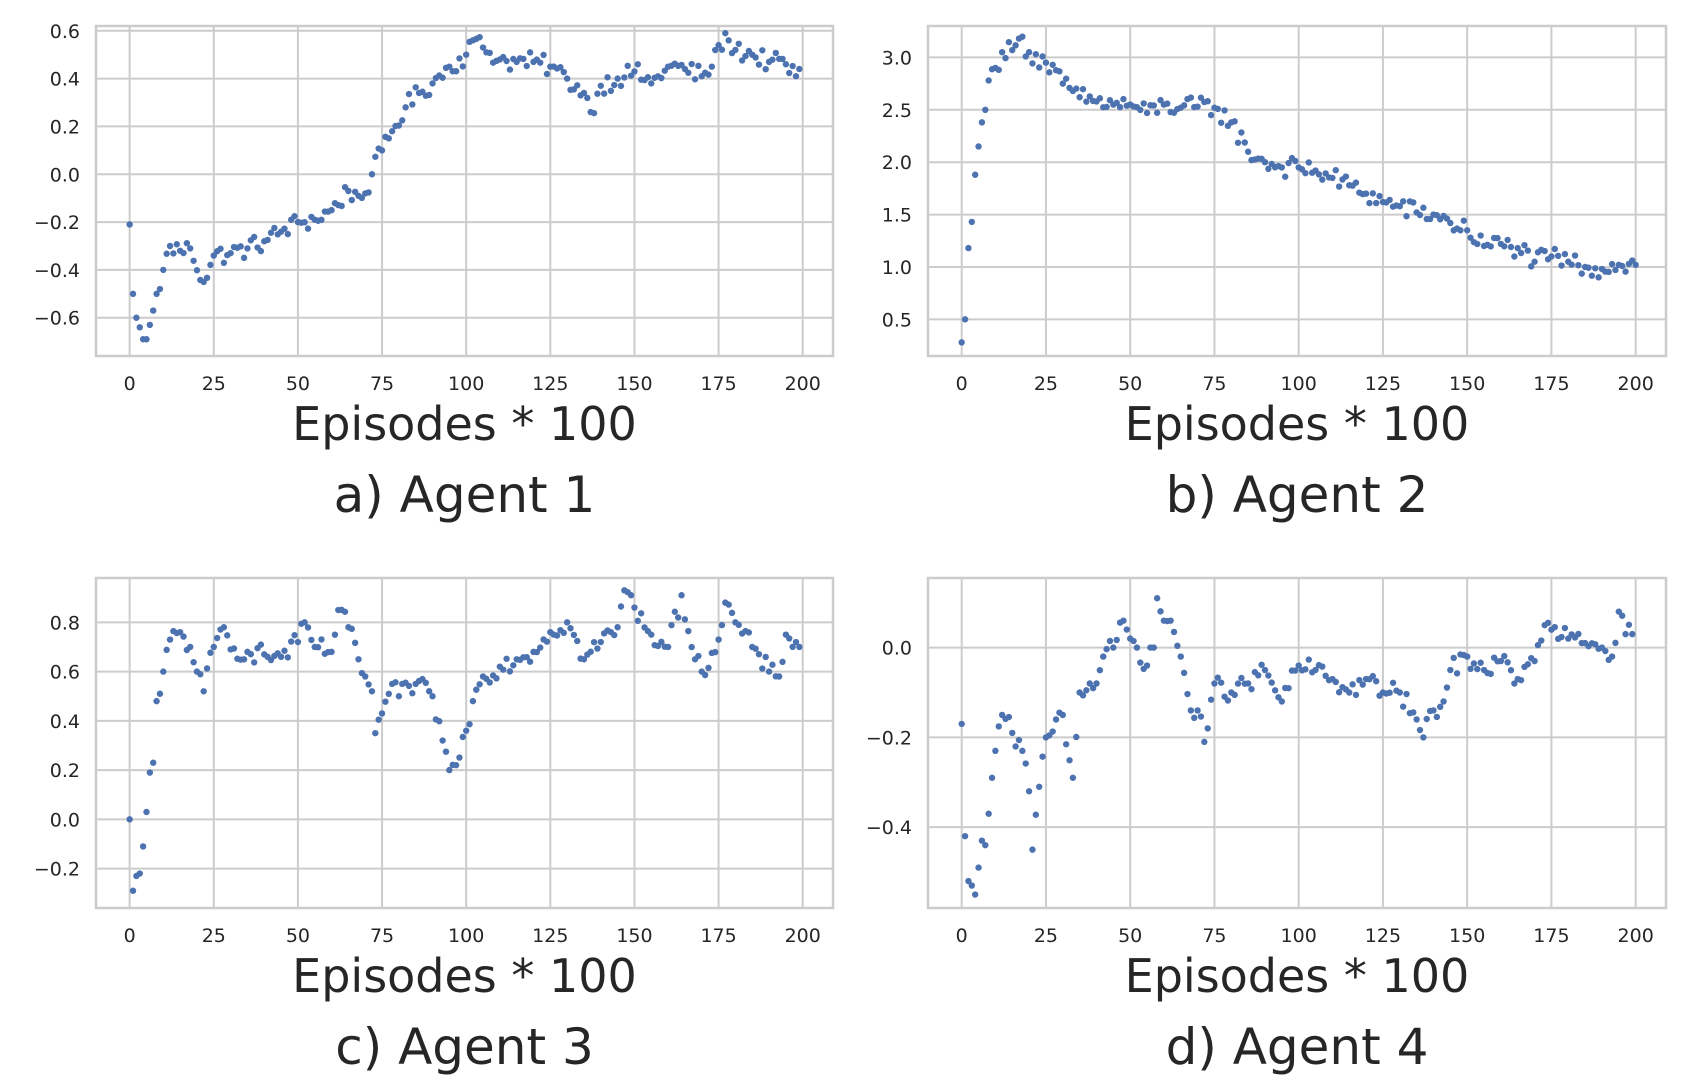  Describe the element at coordinates (65, 80) in the screenshot. I see `y-tick-label: 0.4` at that location.